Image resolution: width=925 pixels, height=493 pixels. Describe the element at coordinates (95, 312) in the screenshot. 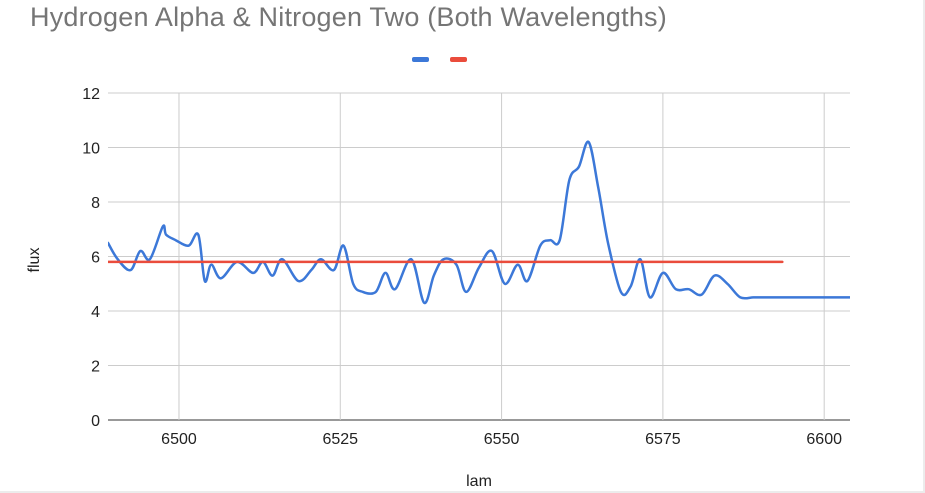

I see `y-tick-label: 4` at that location.